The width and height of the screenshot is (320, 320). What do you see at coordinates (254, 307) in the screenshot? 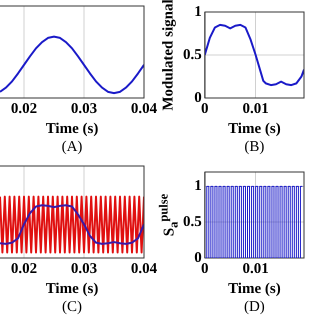
I see `text: (D)` at bounding box center [254, 307].